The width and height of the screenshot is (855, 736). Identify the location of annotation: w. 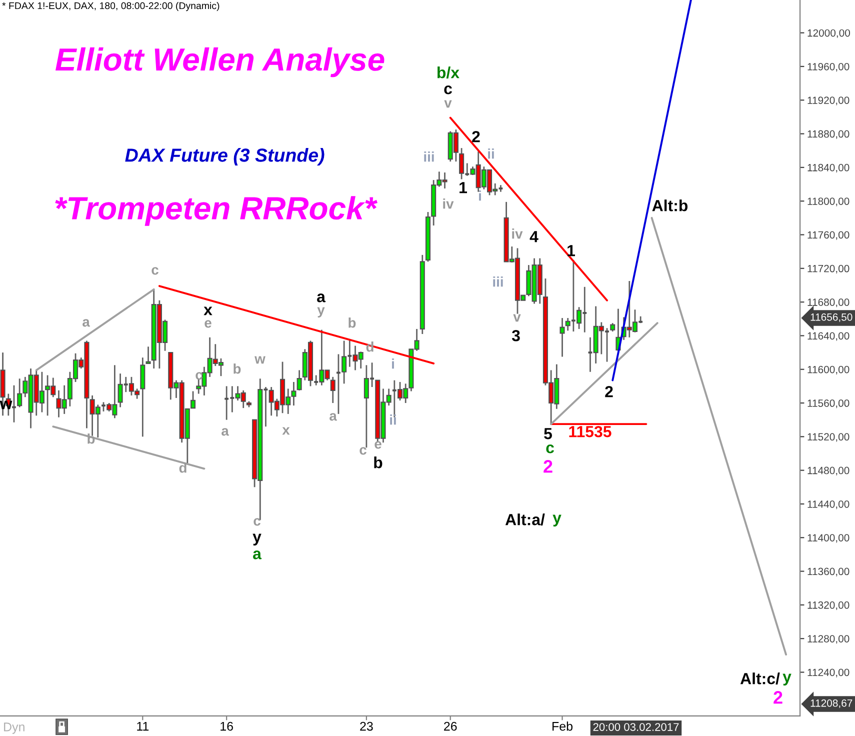
(260, 360).